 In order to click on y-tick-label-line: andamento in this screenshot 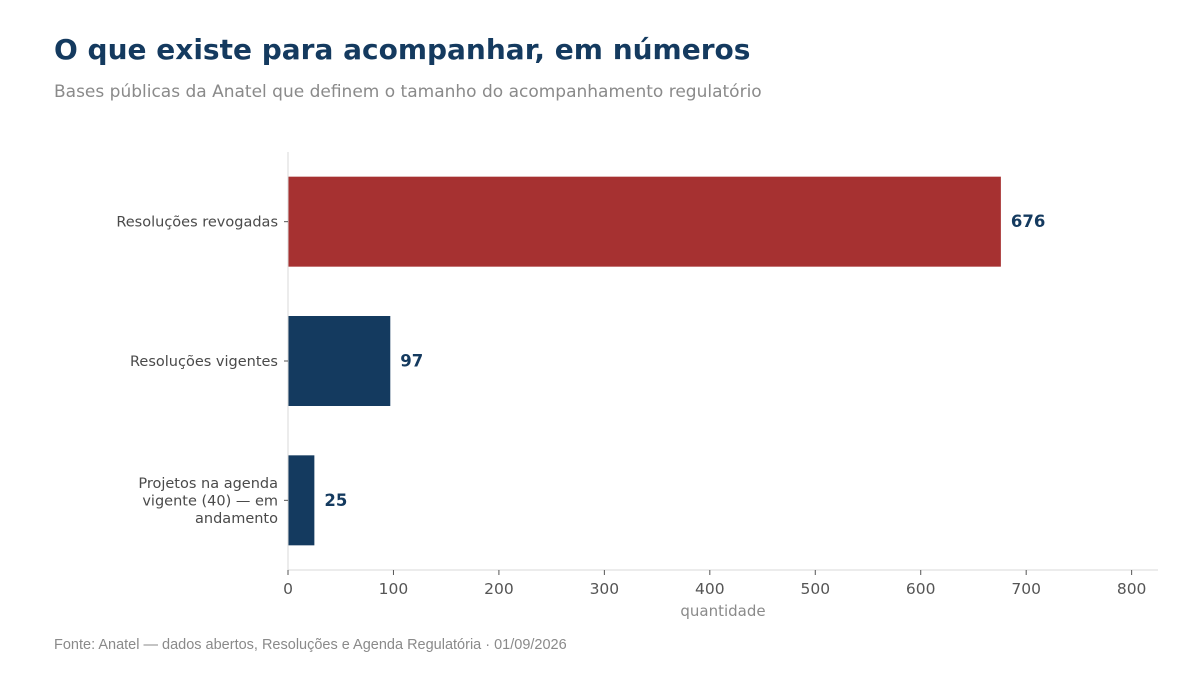, I will do `click(236, 519)`.